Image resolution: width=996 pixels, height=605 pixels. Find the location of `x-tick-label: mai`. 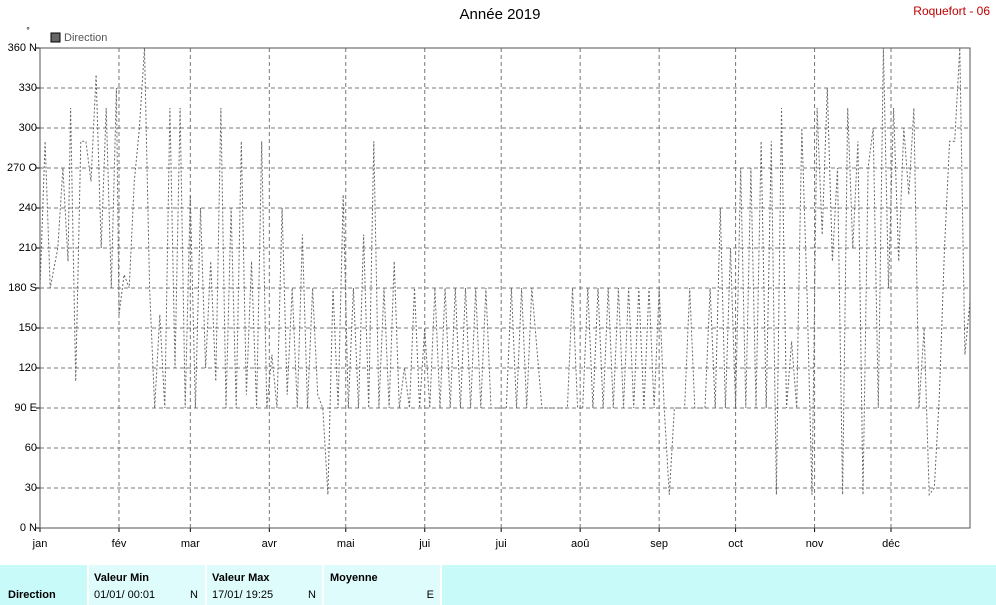

x-tick-label: mai is located at coordinates (346, 544).